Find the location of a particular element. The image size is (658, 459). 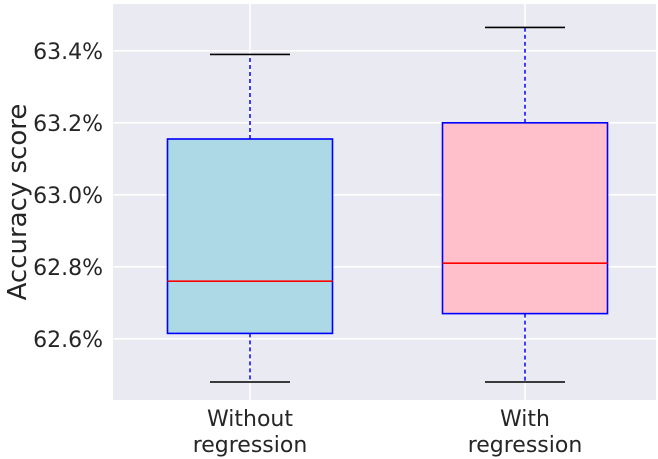

y-axis-ticks: 62.6% 62.8% 63.0% 63.2% 63.4% is located at coordinates (68, 196).